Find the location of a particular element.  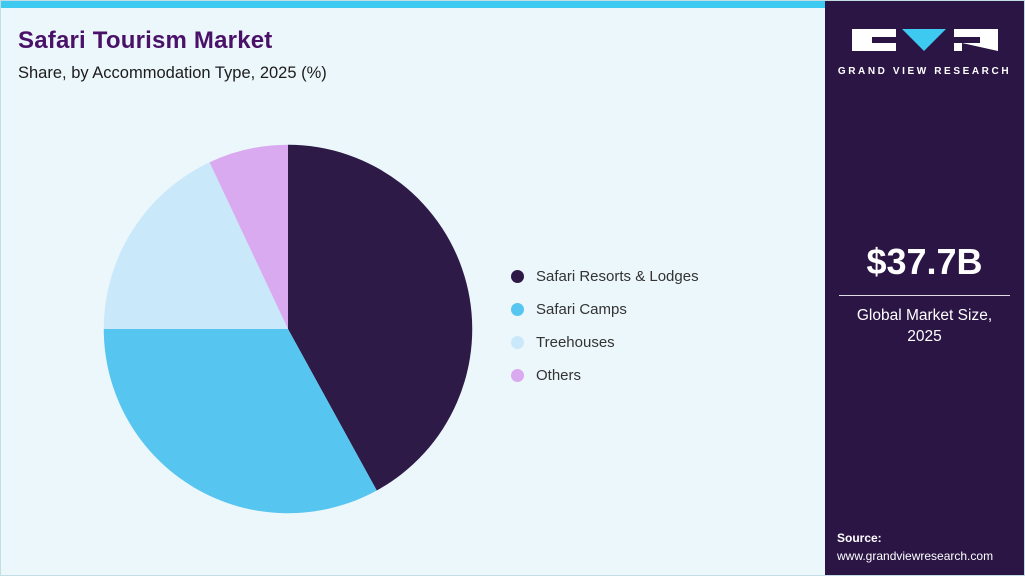

legend-item: Others is located at coordinates (605, 375).